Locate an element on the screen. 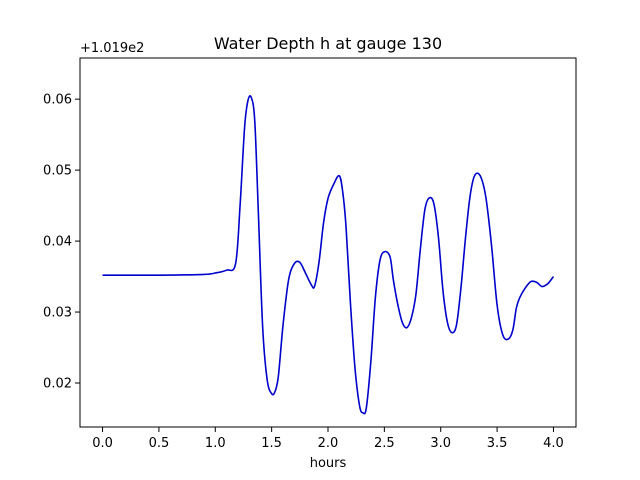 The height and width of the screenshot is (480, 640). chart-title: Water Depth h at gauge 130 is located at coordinates (328, 43).